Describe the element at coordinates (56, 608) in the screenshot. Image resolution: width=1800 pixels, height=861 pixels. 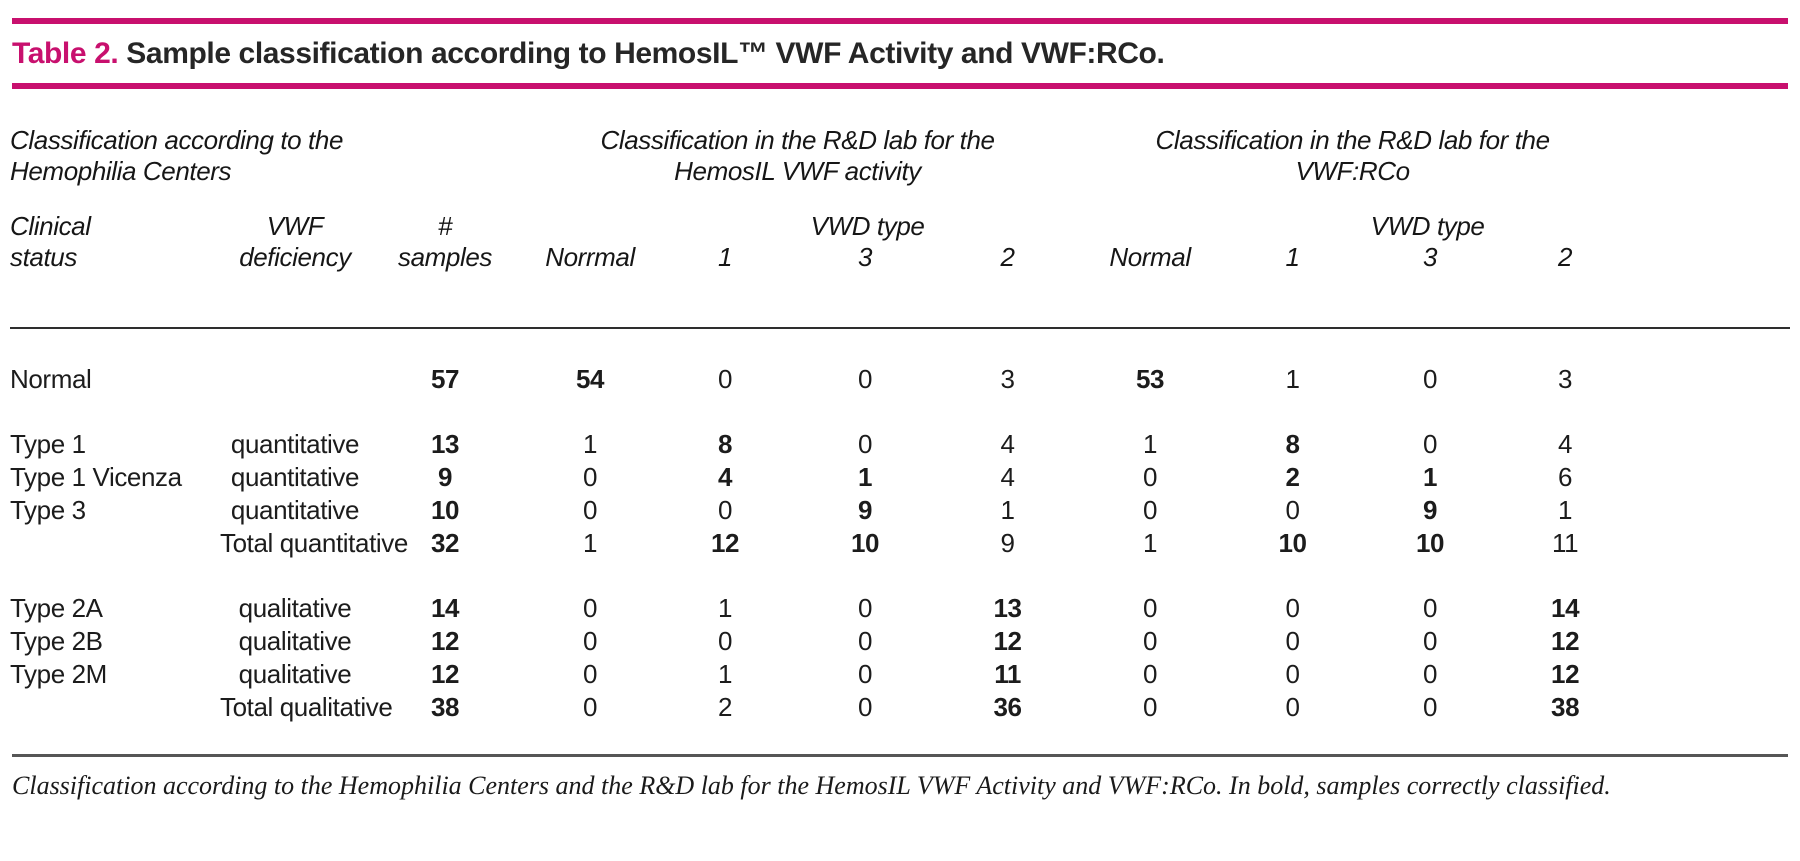
I see `row-label-cell: Type 2A` at that location.